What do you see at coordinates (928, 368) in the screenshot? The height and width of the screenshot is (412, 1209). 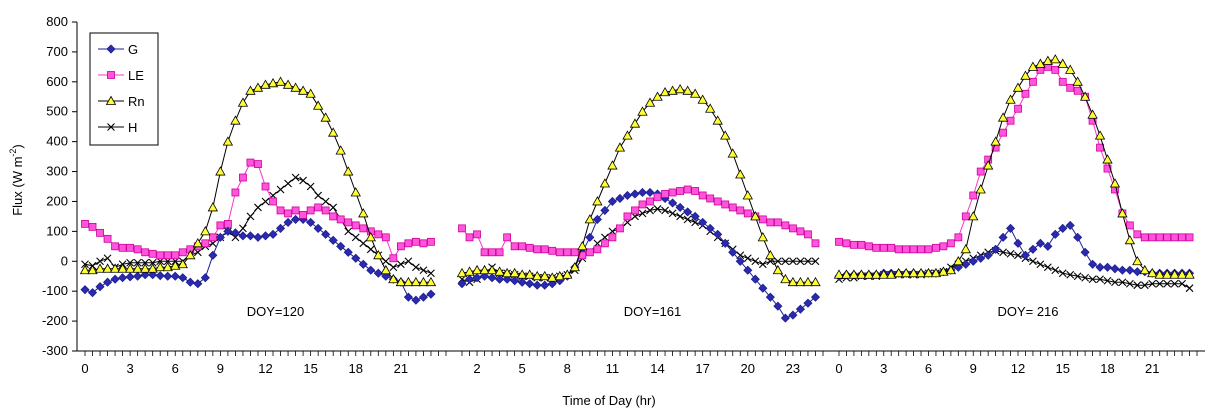 I see `x-tick-label: 6` at bounding box center [928, 368].